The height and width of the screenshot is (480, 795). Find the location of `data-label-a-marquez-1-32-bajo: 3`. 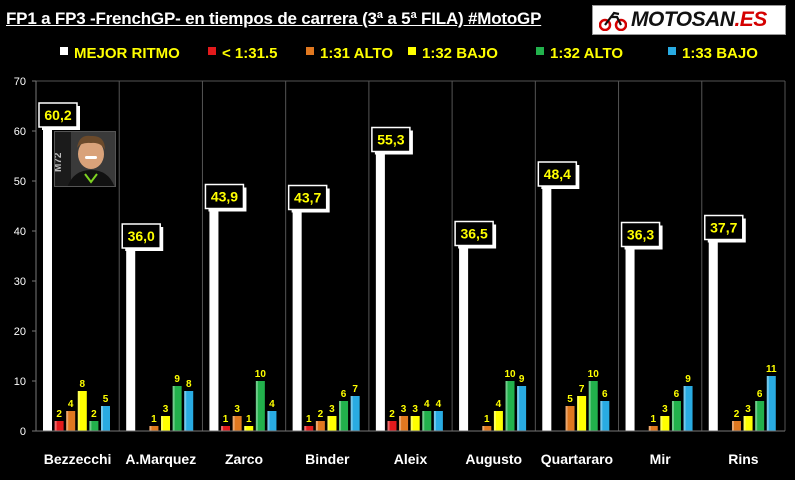

data-label-a-marquez-1-32-bajo: 3 is located at coordinates (166, 409).